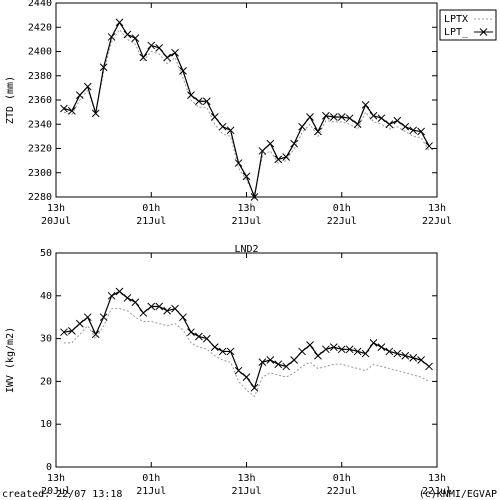 This screenshot has height=500, width=500. Describe the element at coordinates (40, 4) in the screenshot. I see `y-tick-label: 2440` at that location.